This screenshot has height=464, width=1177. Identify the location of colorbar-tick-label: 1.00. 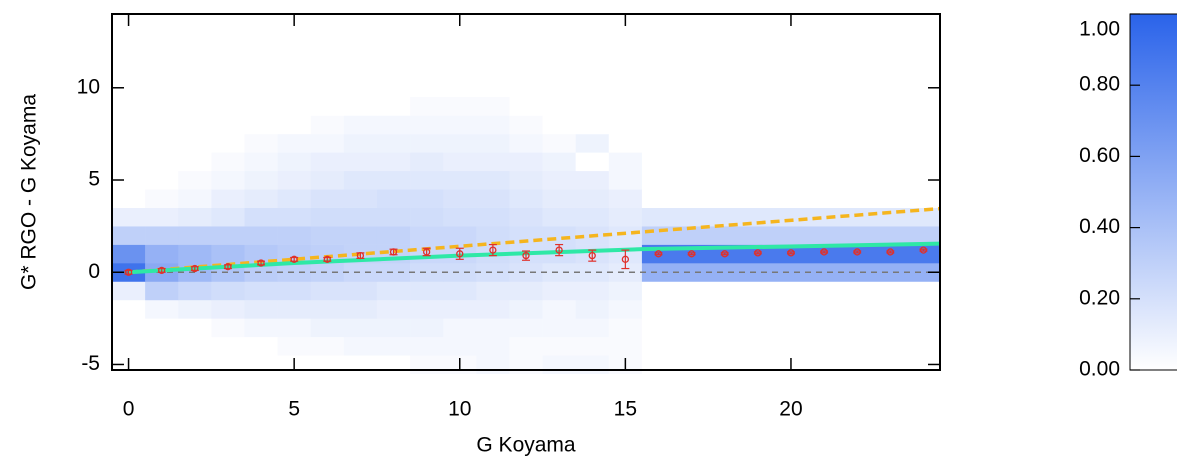
(1099, 29).